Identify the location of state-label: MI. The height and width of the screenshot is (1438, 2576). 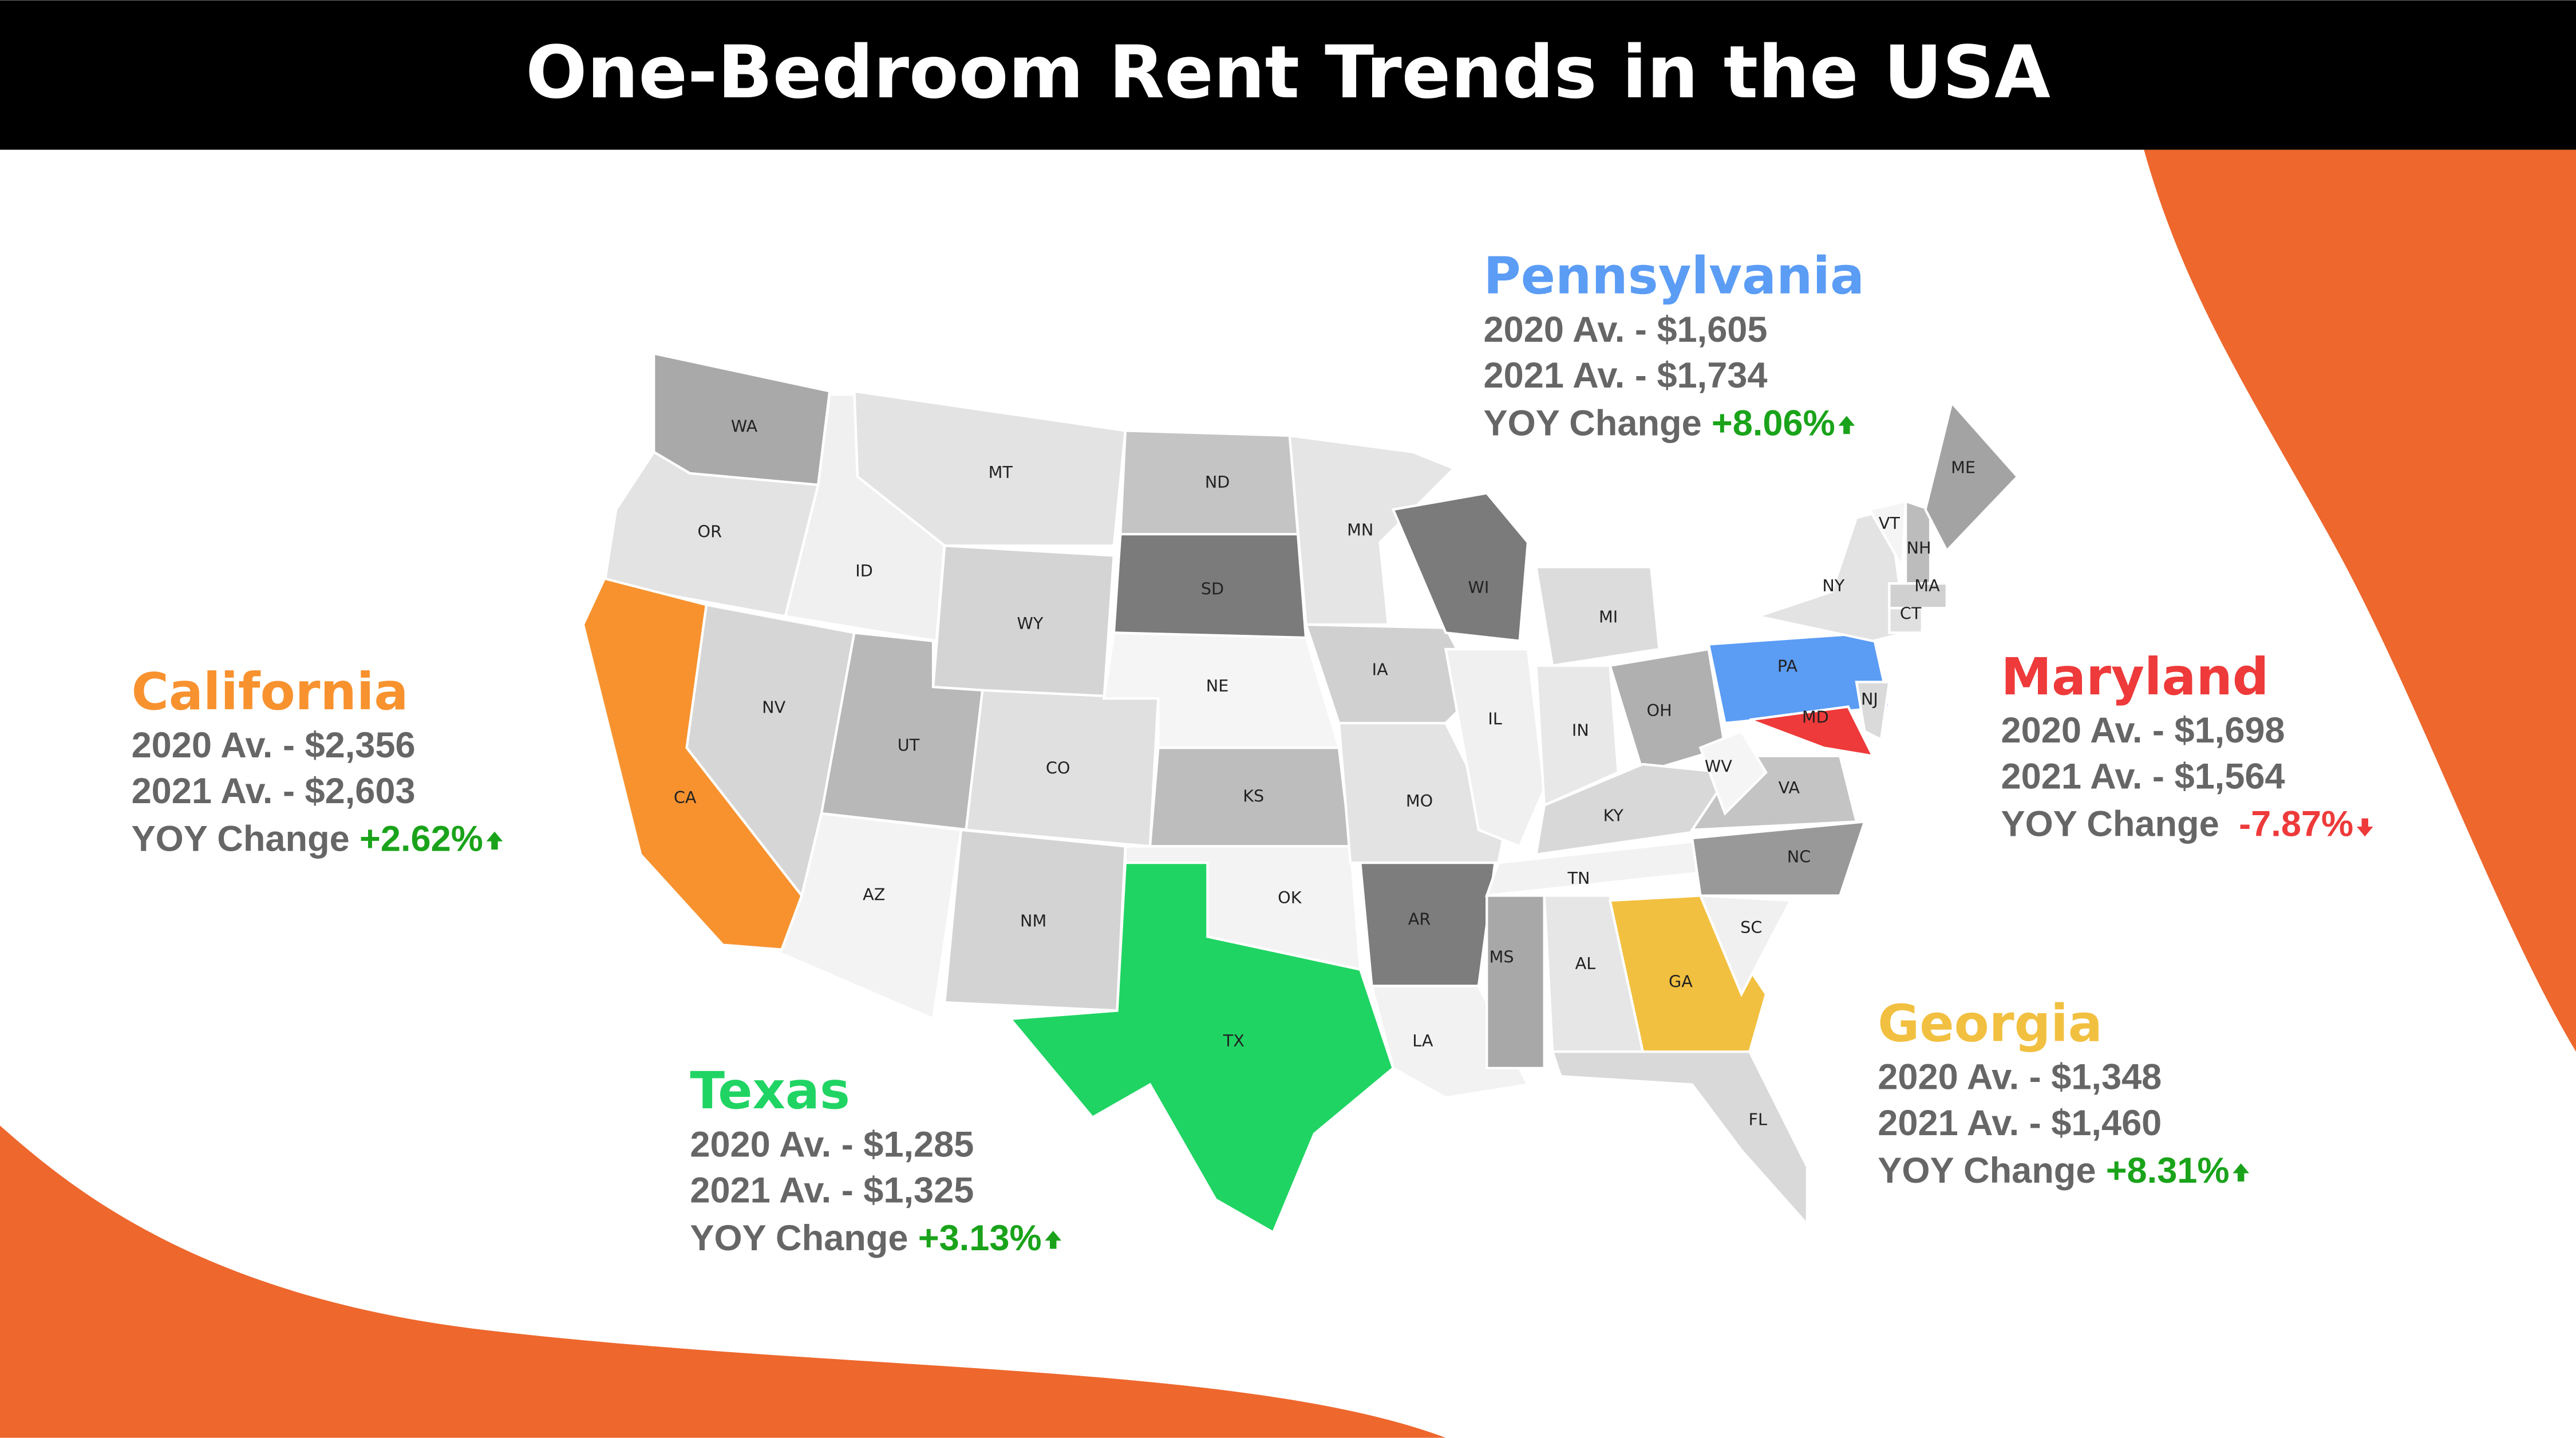
(1608, 617).